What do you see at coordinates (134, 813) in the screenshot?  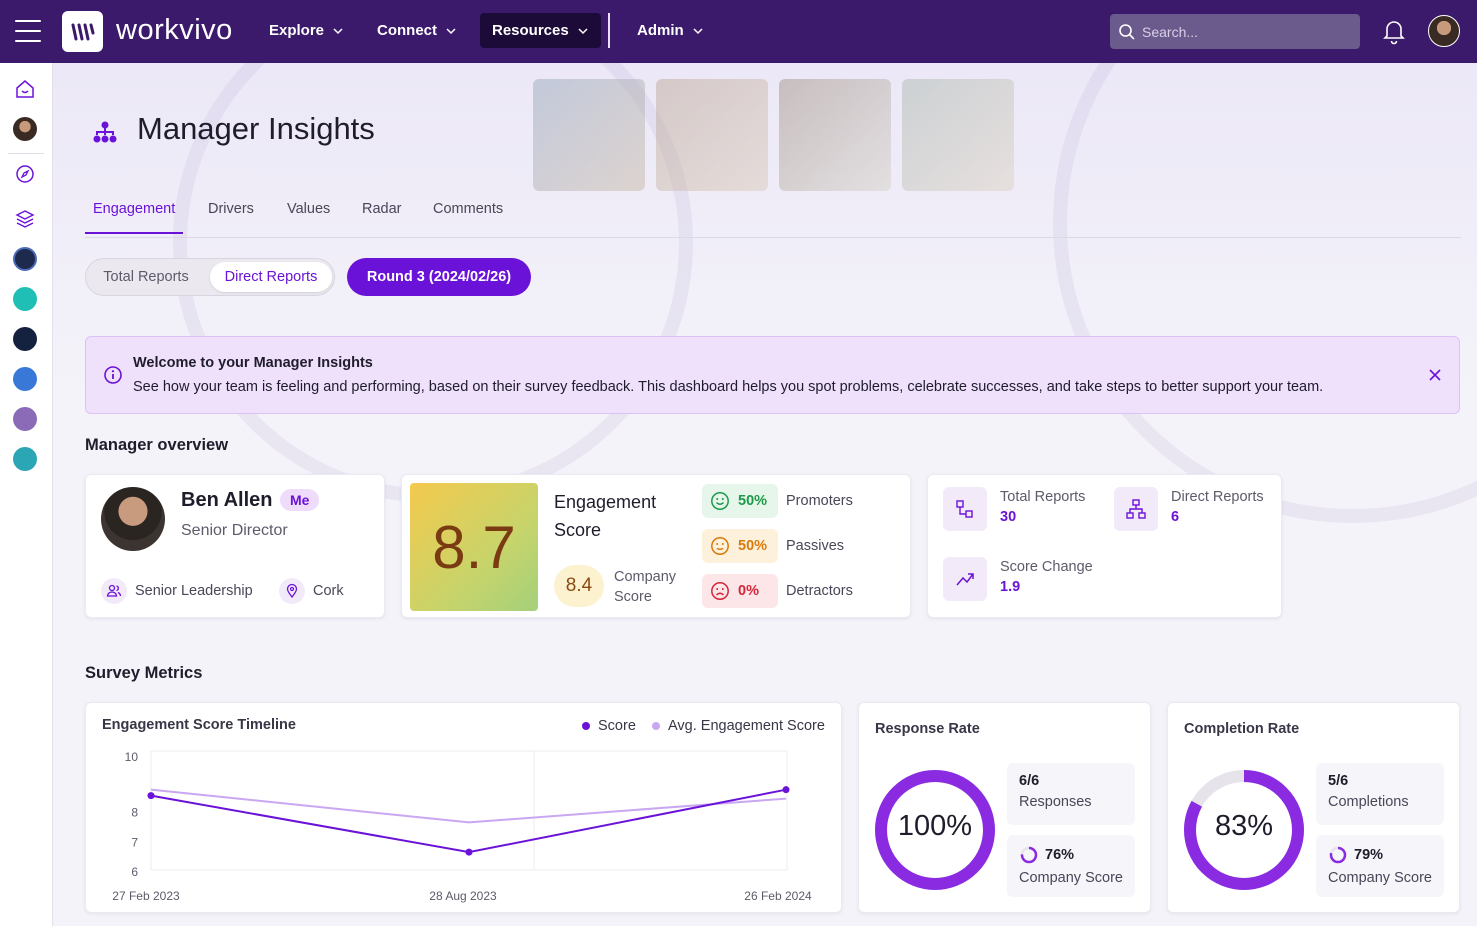 I see `y-tick-label: 8` at bounding box center [134, 813].